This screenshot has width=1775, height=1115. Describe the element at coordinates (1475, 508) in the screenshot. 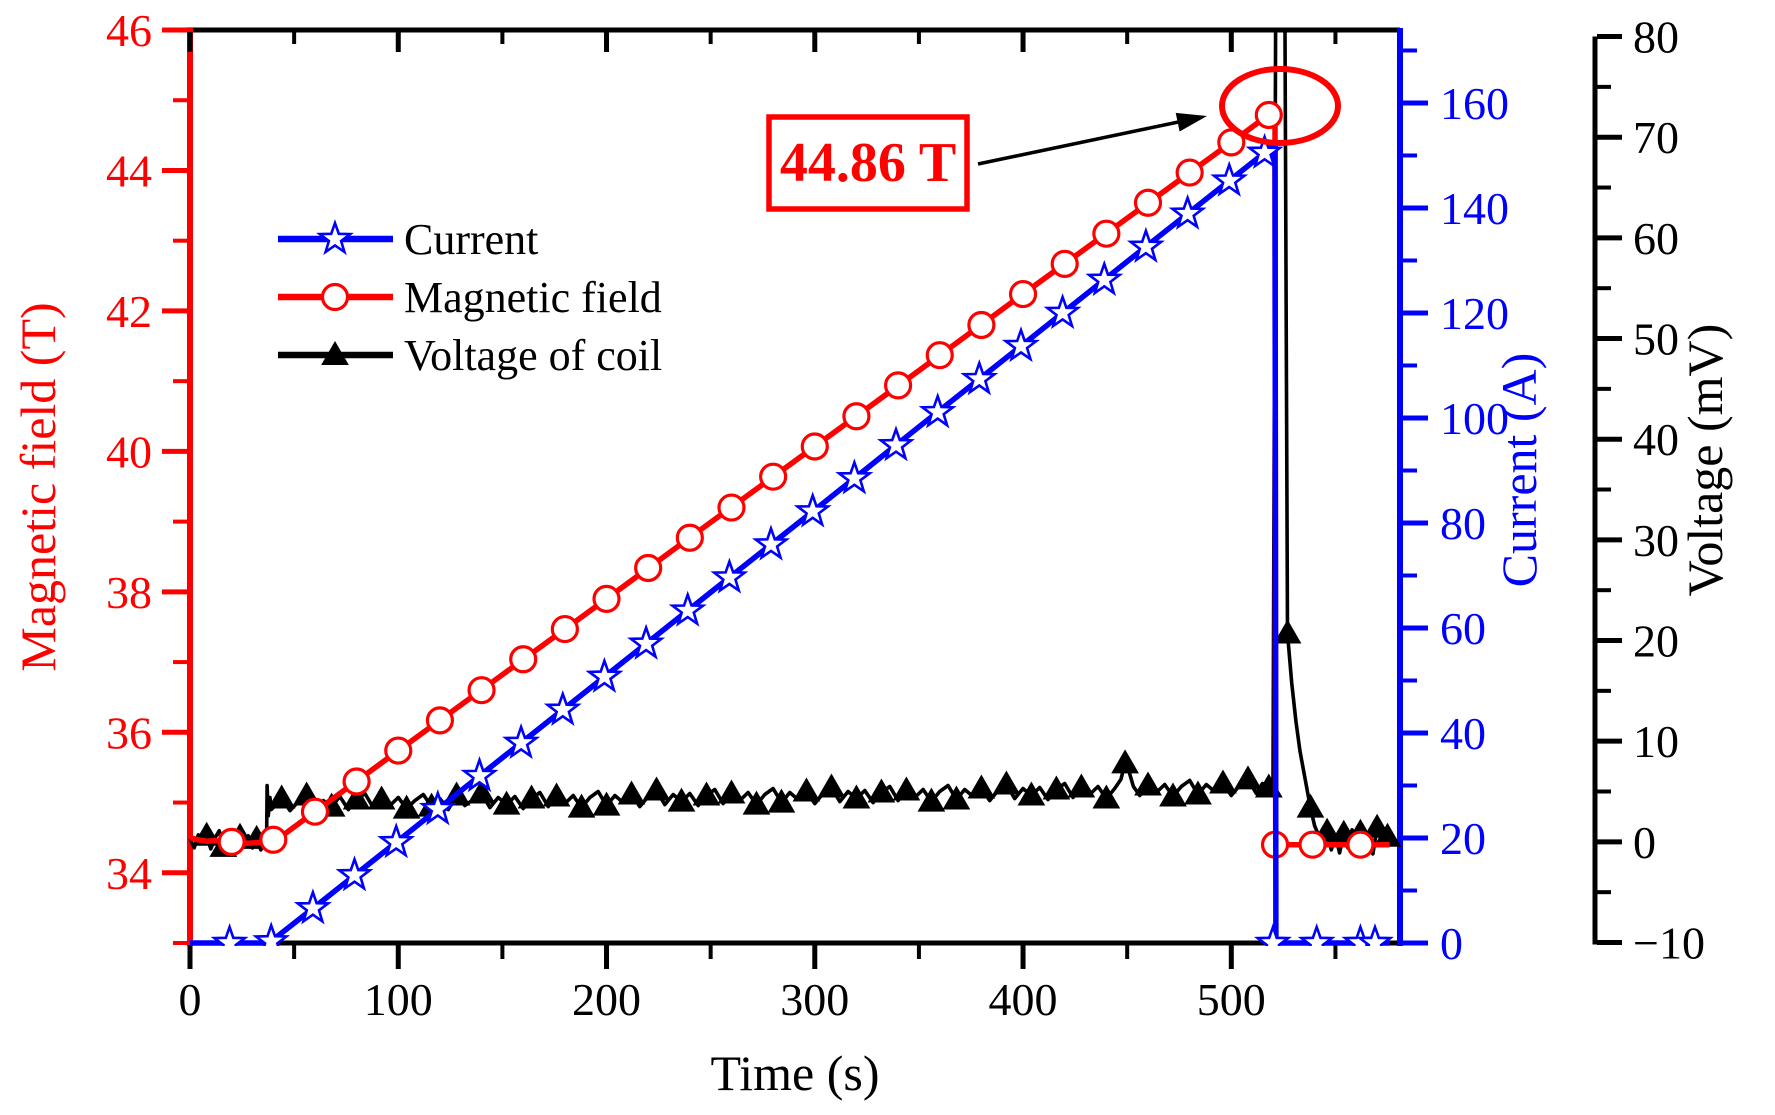

I see `current-axis: 0 20 40 60 80 100 120 140 160 Current (A)` at that location.